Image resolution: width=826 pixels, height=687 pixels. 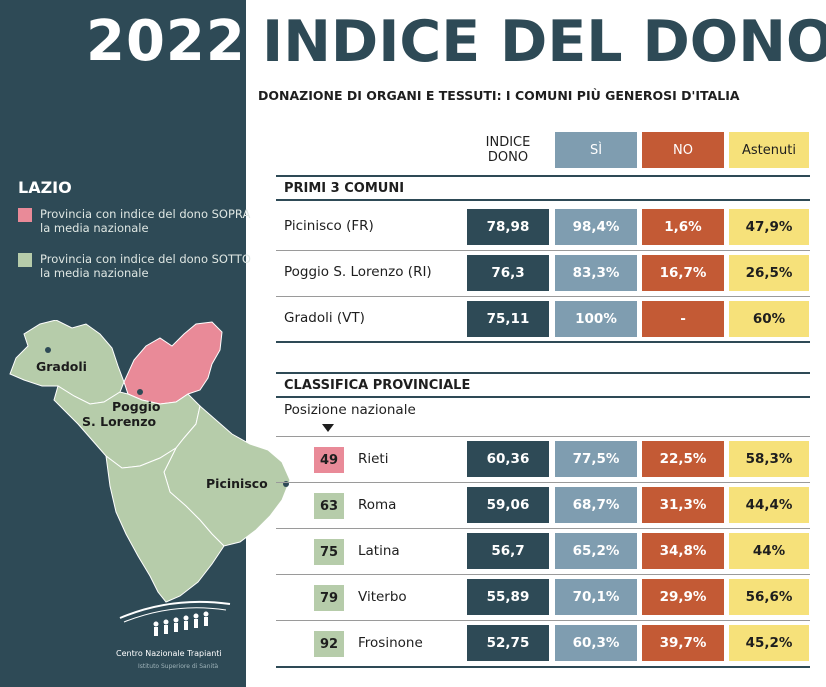 What do you see at coordinates (683, 459) in the screenshot?
I see `province-no: 22,5%` at bounding box center [683, 459].